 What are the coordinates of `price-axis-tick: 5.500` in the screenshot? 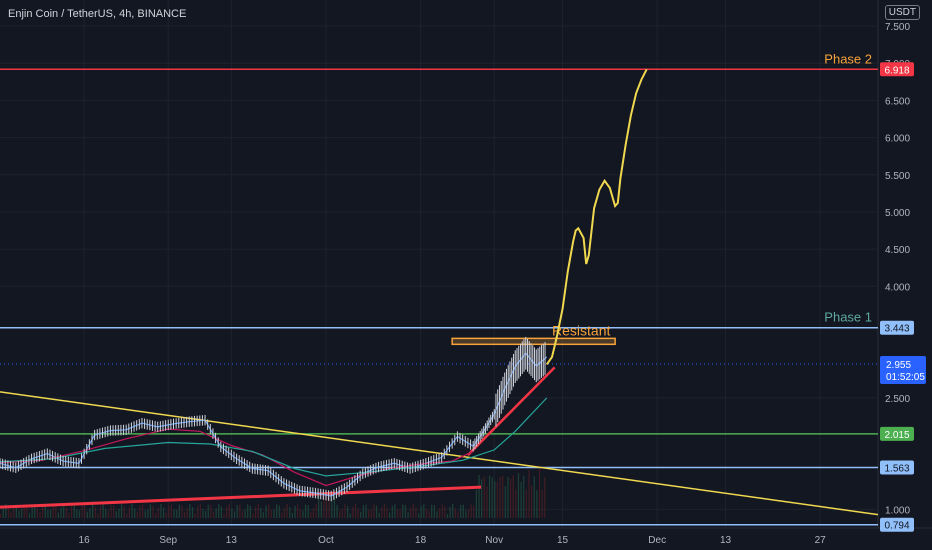 It's located at (897, 176).